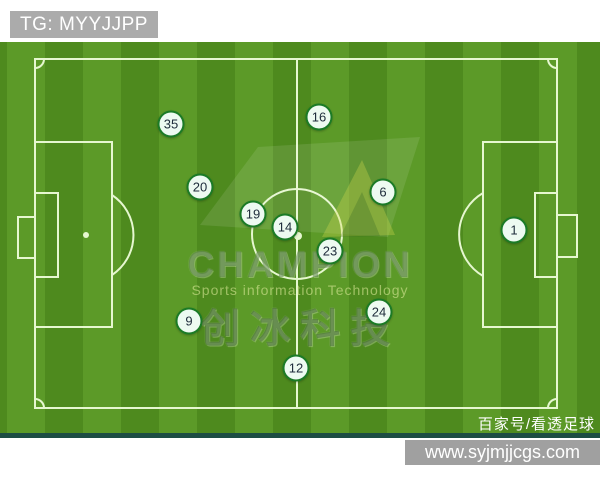 The height and width of the screenshot is (480, 600). Describe the element at coordinates (285, 227) in the screenshot. I see `player-marker-14: 14` at that location.